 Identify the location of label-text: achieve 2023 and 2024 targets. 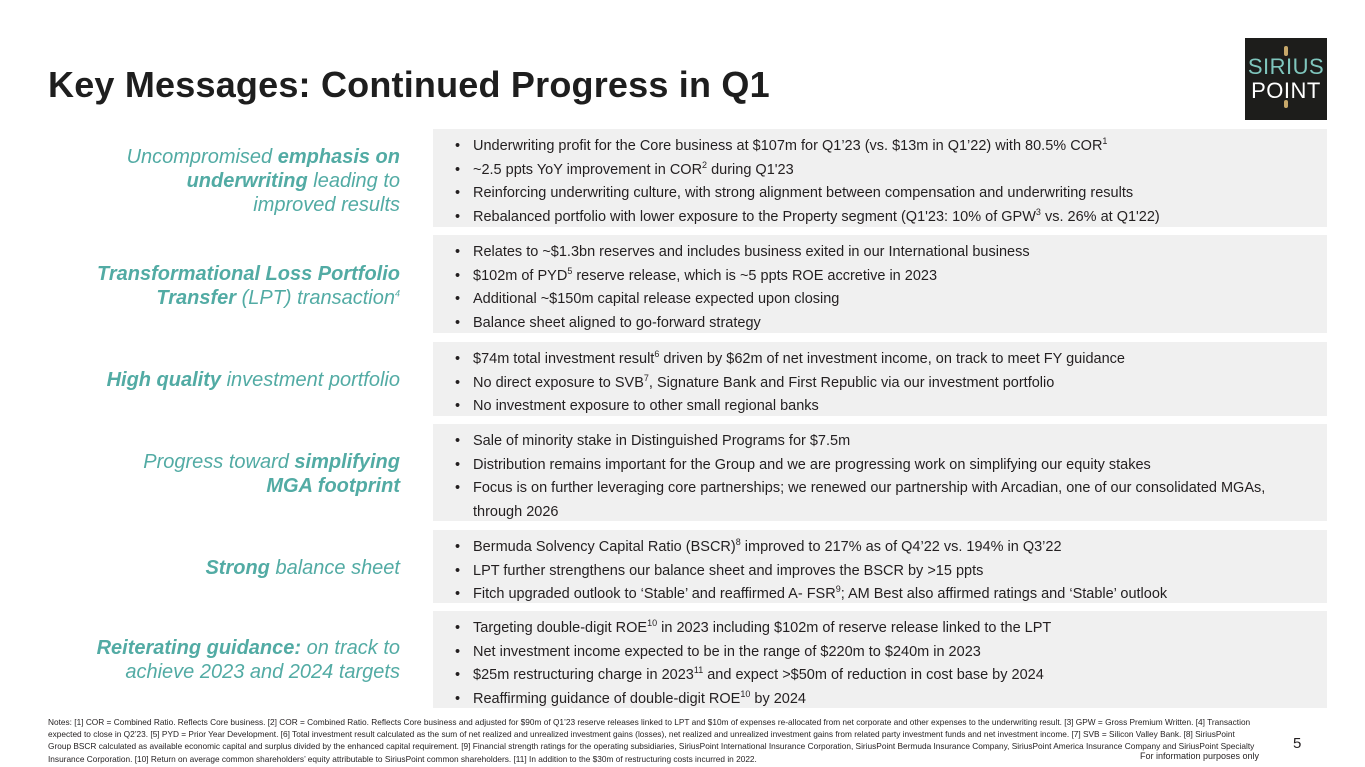
(262, 672).